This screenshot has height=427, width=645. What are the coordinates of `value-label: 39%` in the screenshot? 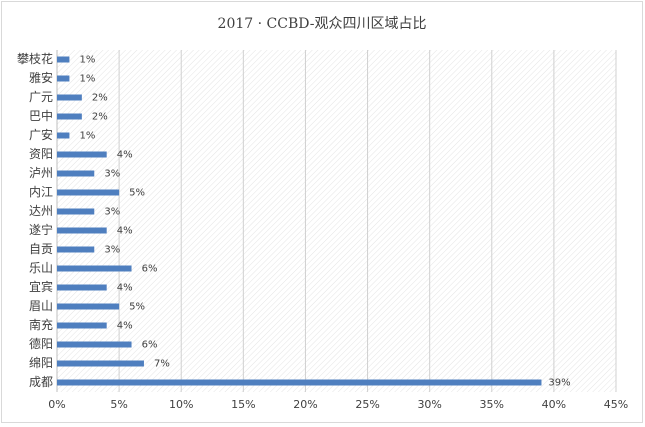 It's located at (559, 383).